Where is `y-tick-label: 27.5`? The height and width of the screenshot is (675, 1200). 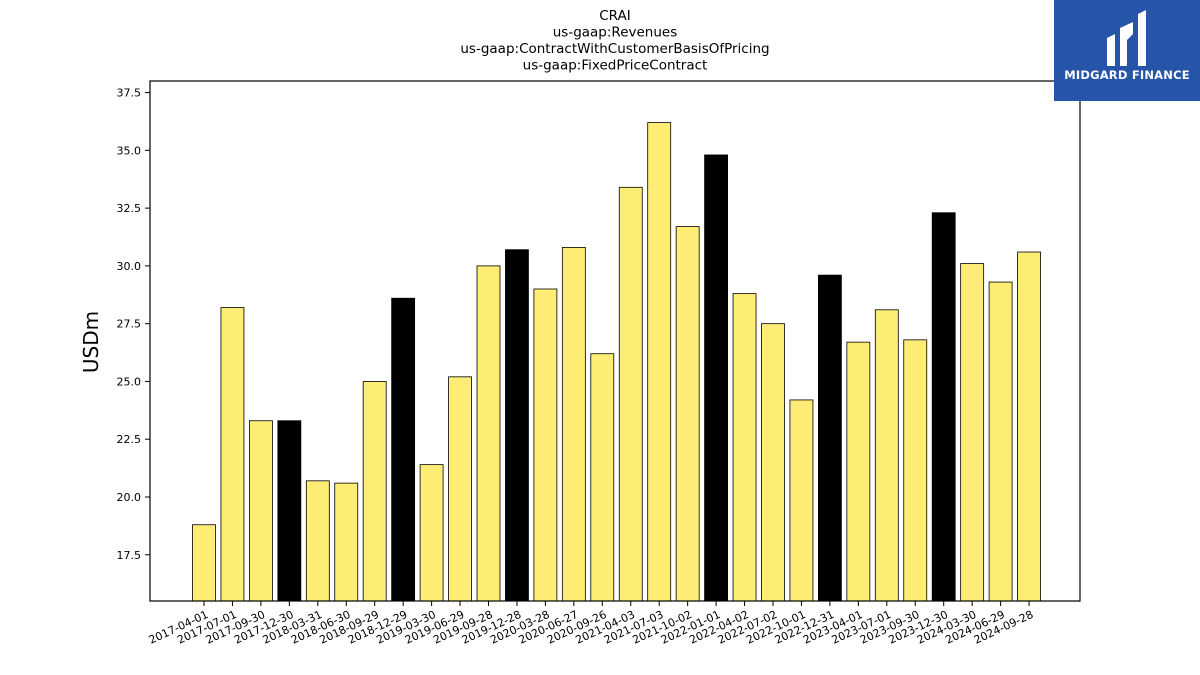 y-tick-label: 27.5 is located at coordinates (129, 324).